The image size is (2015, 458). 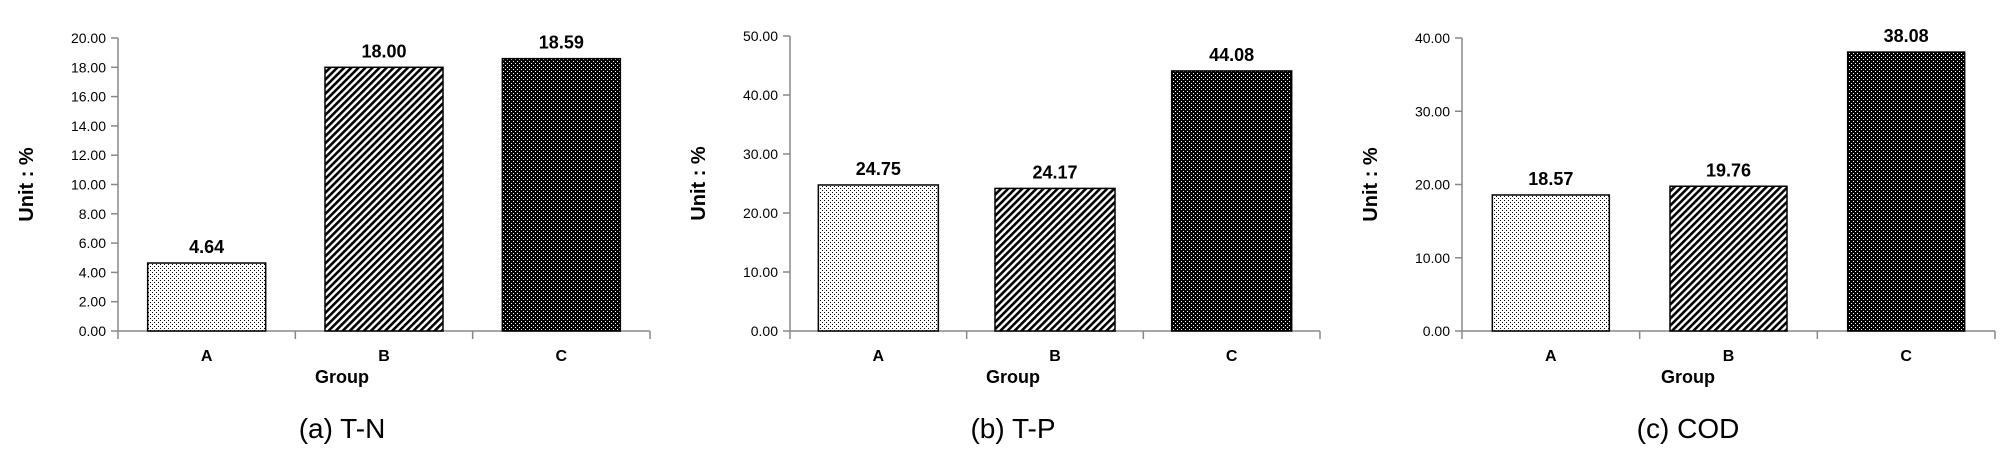 I want to click on data-label: 24.17, so click(x=1054, y=172).